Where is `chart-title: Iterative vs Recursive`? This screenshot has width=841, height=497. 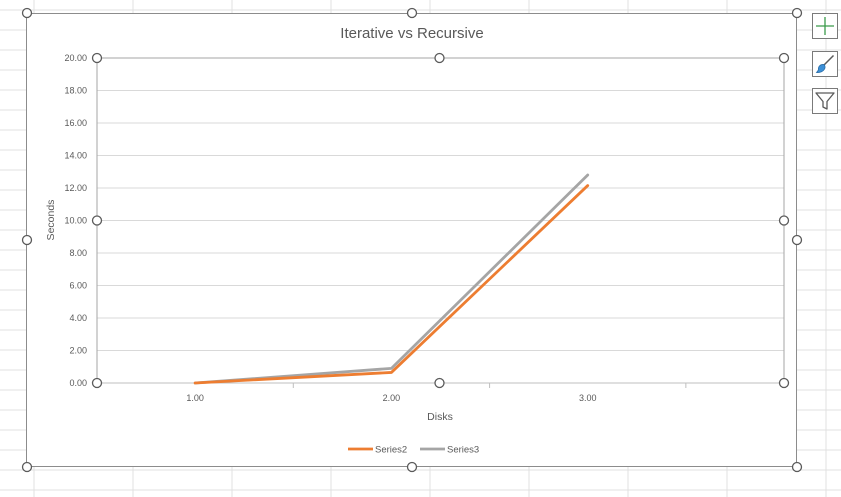 chart-title: Iterative vs Recursive is located at coordinates (411, 33).